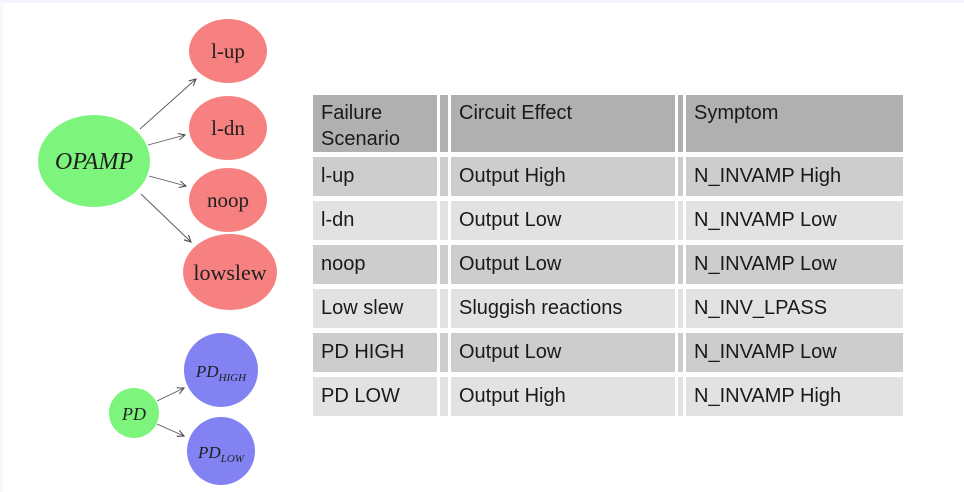 The width and height of the screenshot is (964, 492). Describe the element at coordinates (168, 104) in the screenshot. I see `arrow-opamp-lup` at that location.